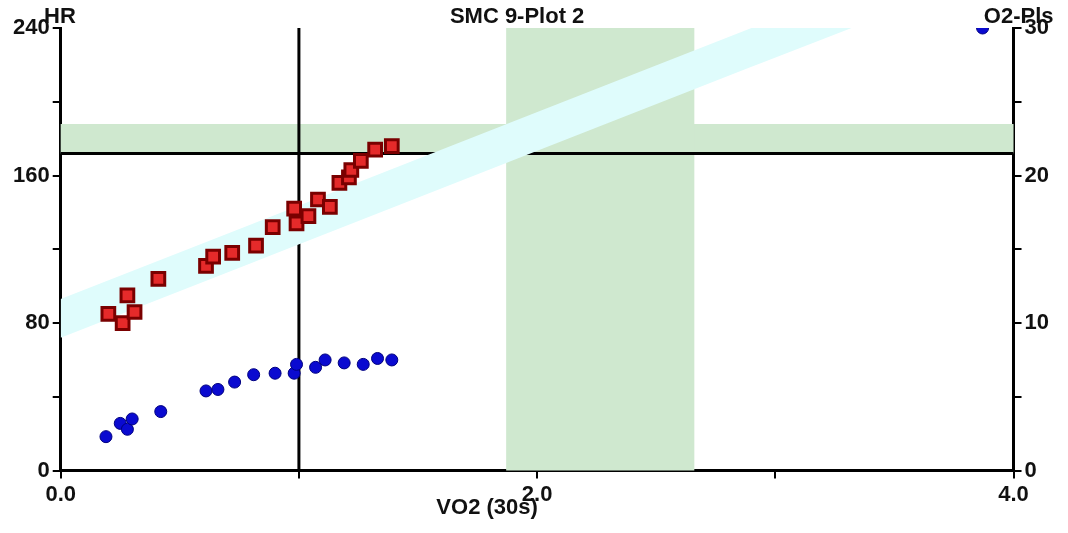 This screenshot has width=1068, height=533. What do you see at coordinates (1013, 493) in the screenshot?
I see `x-tick-label: 4.0` at bounding box center [1013, 493].